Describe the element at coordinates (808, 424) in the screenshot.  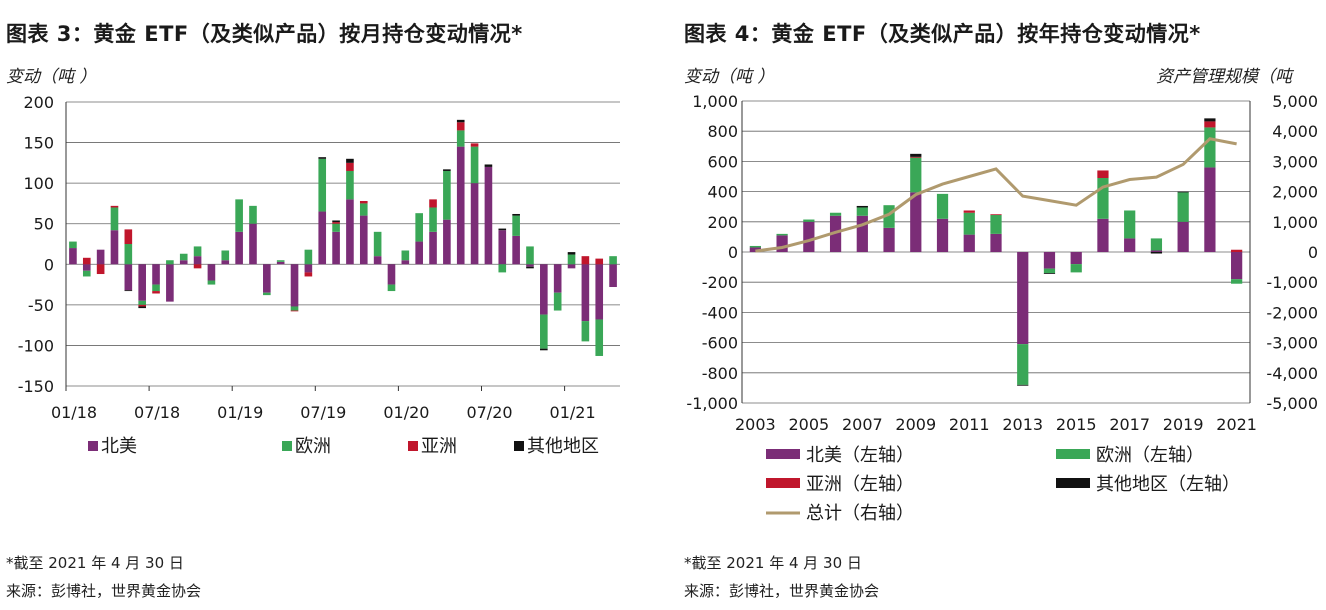
I see `x-tick-label: 2005` at that location.